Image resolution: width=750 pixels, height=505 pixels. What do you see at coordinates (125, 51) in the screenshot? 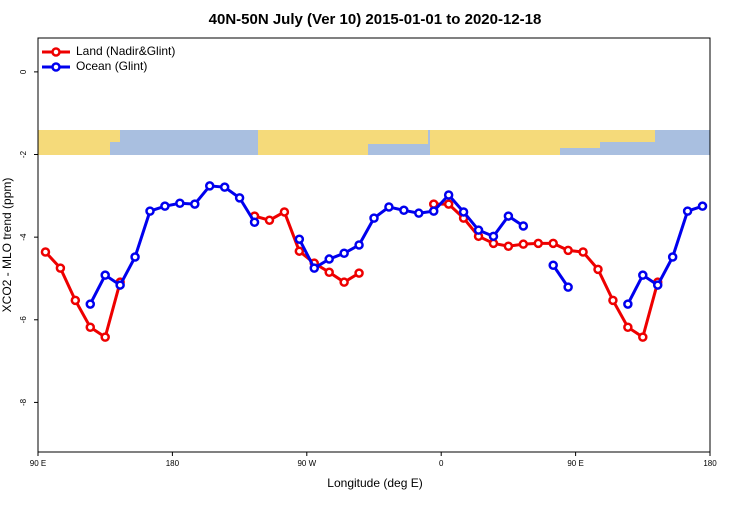
I see `legend-label: Land (Nadir&Glint)` at bounding box center [125, 51].